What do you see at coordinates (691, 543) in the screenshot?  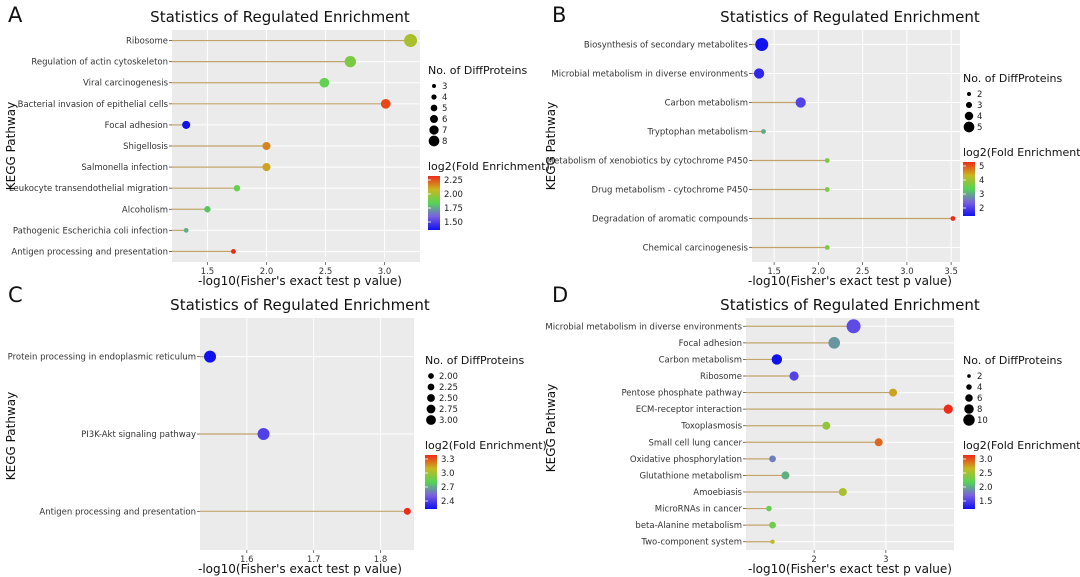 I see `pathway-label: Two-component system` at bounding box center [691, 543].